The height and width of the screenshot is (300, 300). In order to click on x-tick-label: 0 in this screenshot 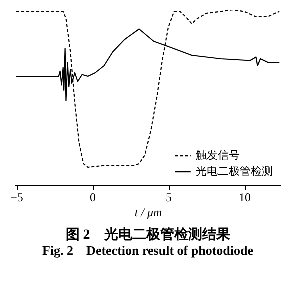, I will do `click(93, 197)`.